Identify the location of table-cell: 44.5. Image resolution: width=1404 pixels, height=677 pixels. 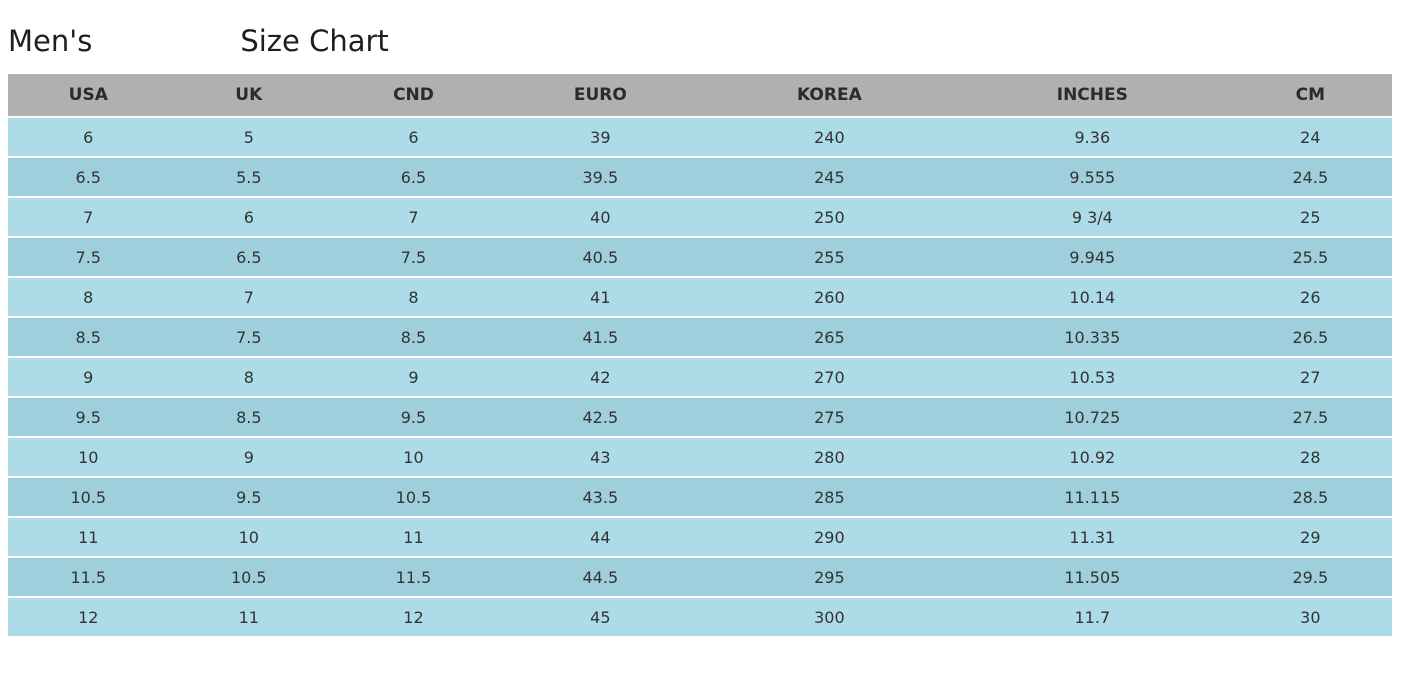
(600, 577).